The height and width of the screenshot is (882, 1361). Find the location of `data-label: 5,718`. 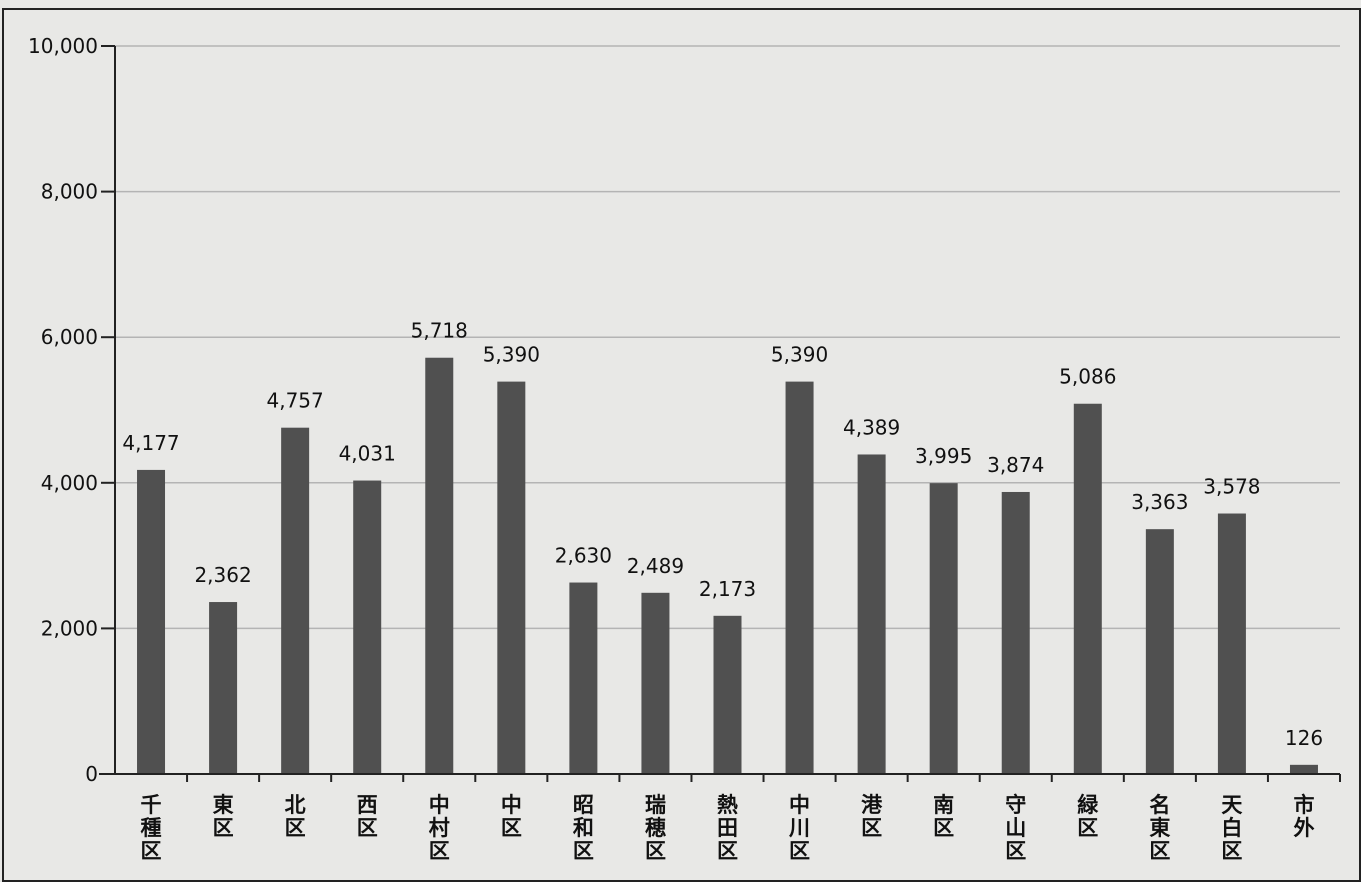

data-label: 5,718 is located at coordinates (439, 331).